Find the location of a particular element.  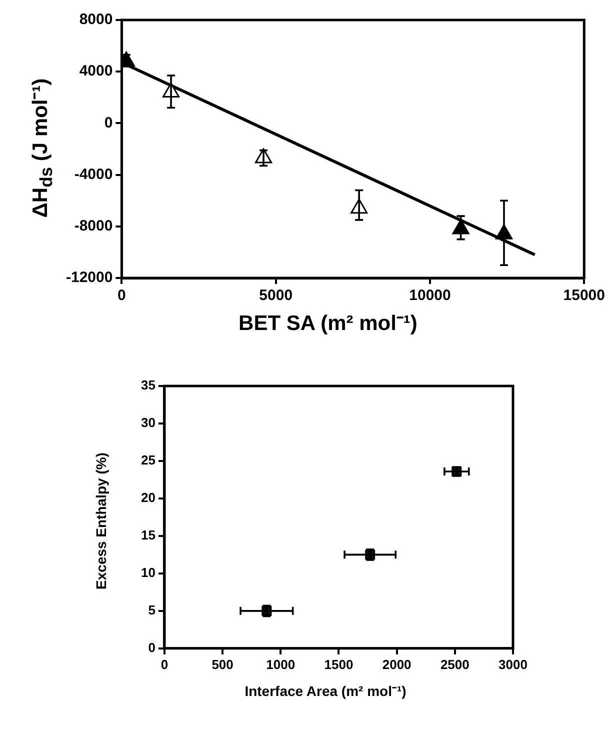

y-tick-label: 8000 is located at coordinates (96, 19).